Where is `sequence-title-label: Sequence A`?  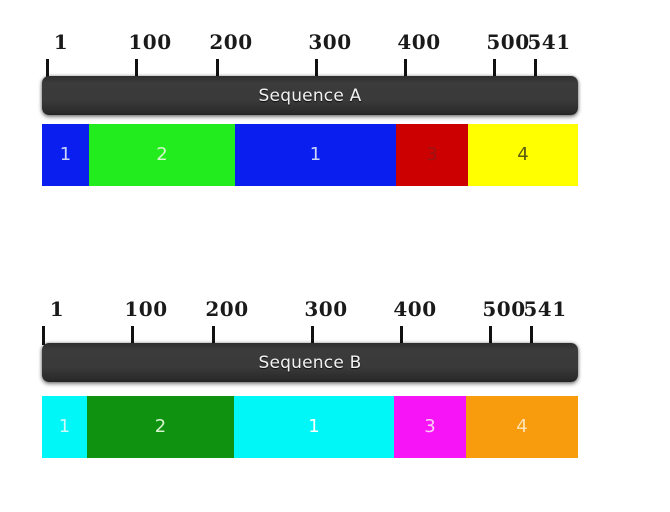 sequence-title-label: Sequence A is located at coordinates (310, 95).